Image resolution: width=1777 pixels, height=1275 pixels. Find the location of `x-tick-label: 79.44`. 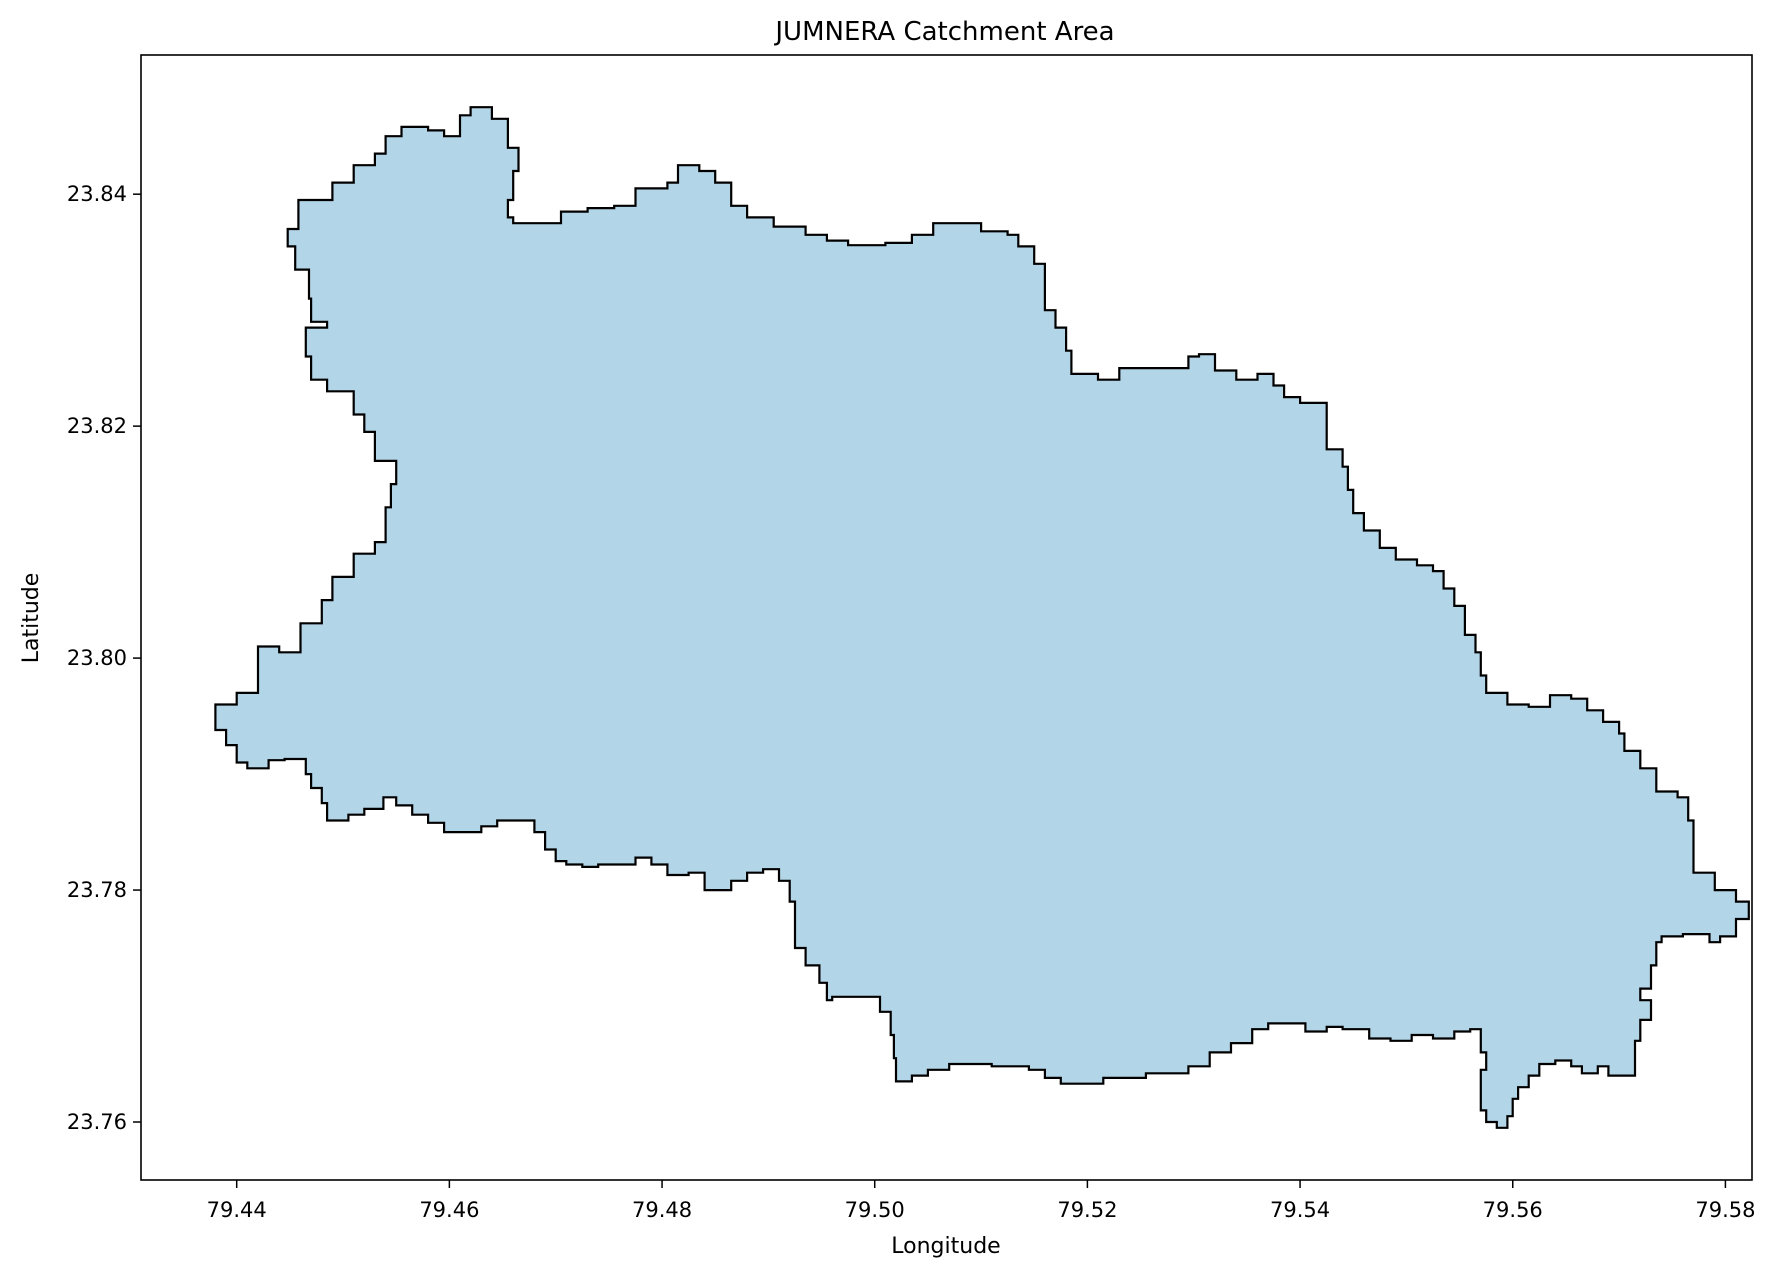

x-tick-label: 79.44 is located at coordinates (237, 1210).